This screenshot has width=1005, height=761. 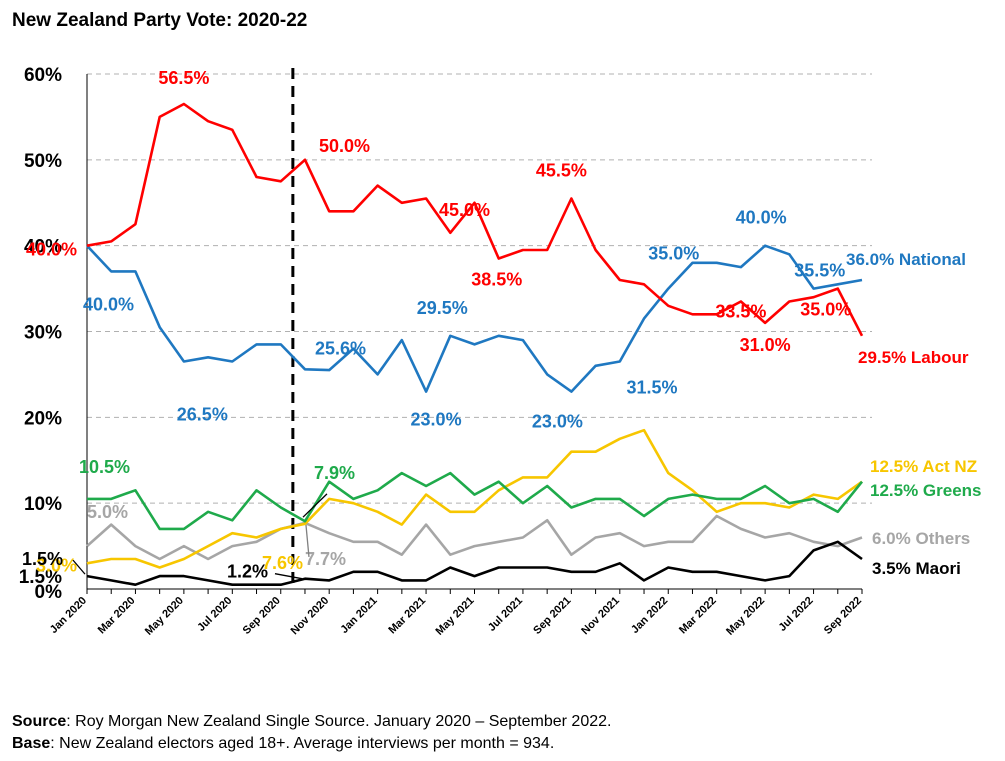 I want to click on data-label-act-nz-3-0: 3.0%, so click(x=56, y=565).